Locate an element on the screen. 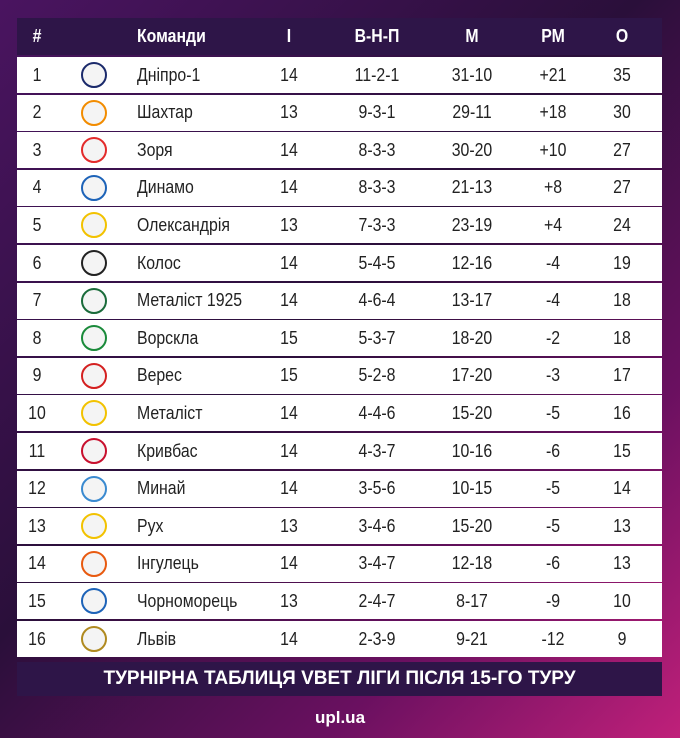 The height and width of the screenshot is (738, 680). table-cell: Львів is located at coordinates (157, 638).